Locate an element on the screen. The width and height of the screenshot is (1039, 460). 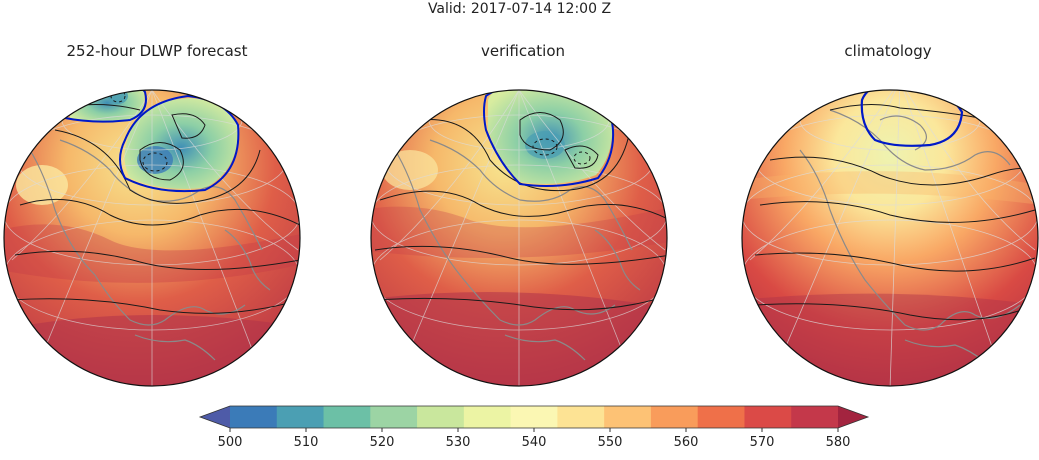
figure-title: Valid: 2017-07-14 12:00 Z is located at coordinates (519, 9).